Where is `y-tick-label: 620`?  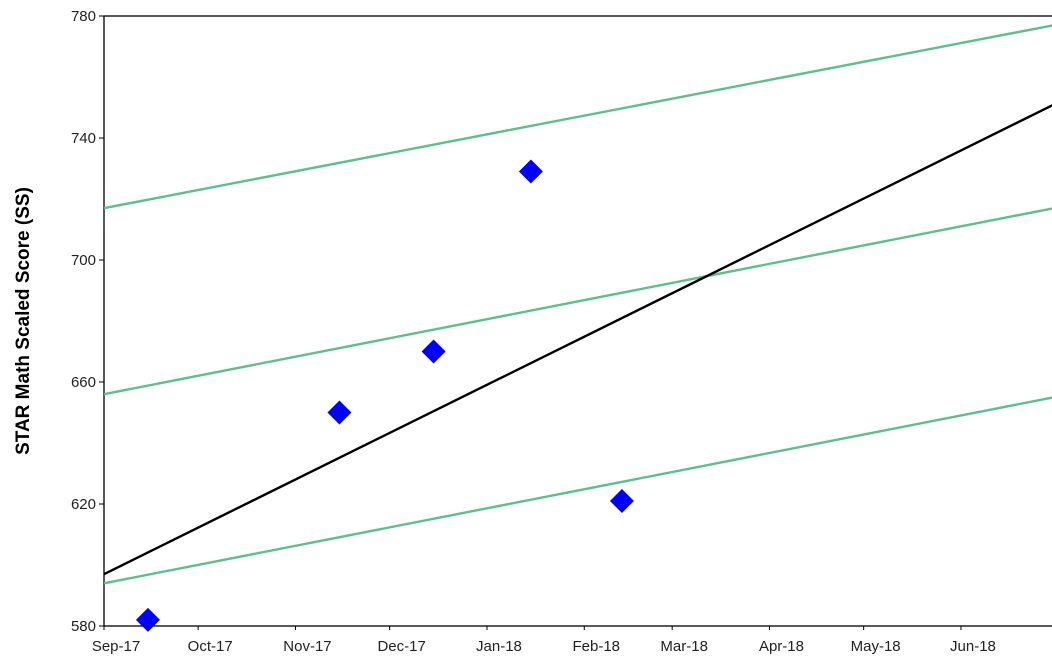 y-tick-label: 620 is located at coordinates (83, 504).